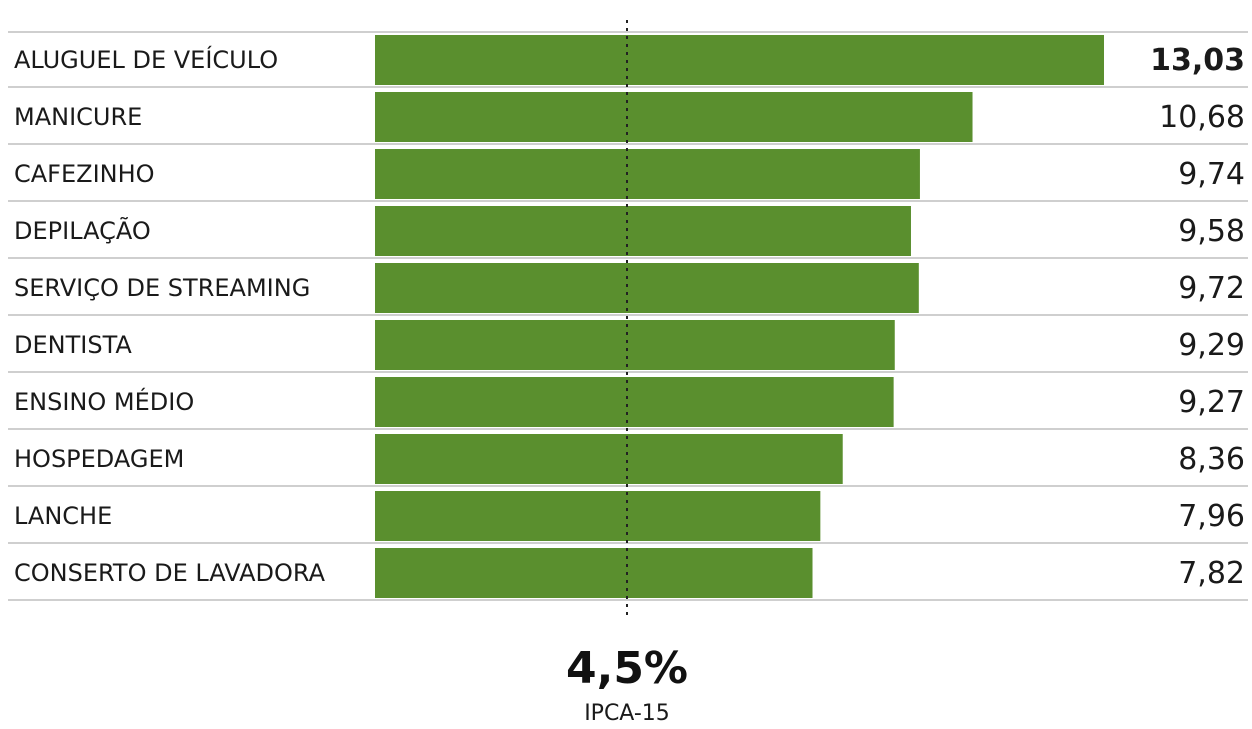 This screenshot has height=729, width=1252. I want to click on value-label: 13,03, so click(1197, 60).